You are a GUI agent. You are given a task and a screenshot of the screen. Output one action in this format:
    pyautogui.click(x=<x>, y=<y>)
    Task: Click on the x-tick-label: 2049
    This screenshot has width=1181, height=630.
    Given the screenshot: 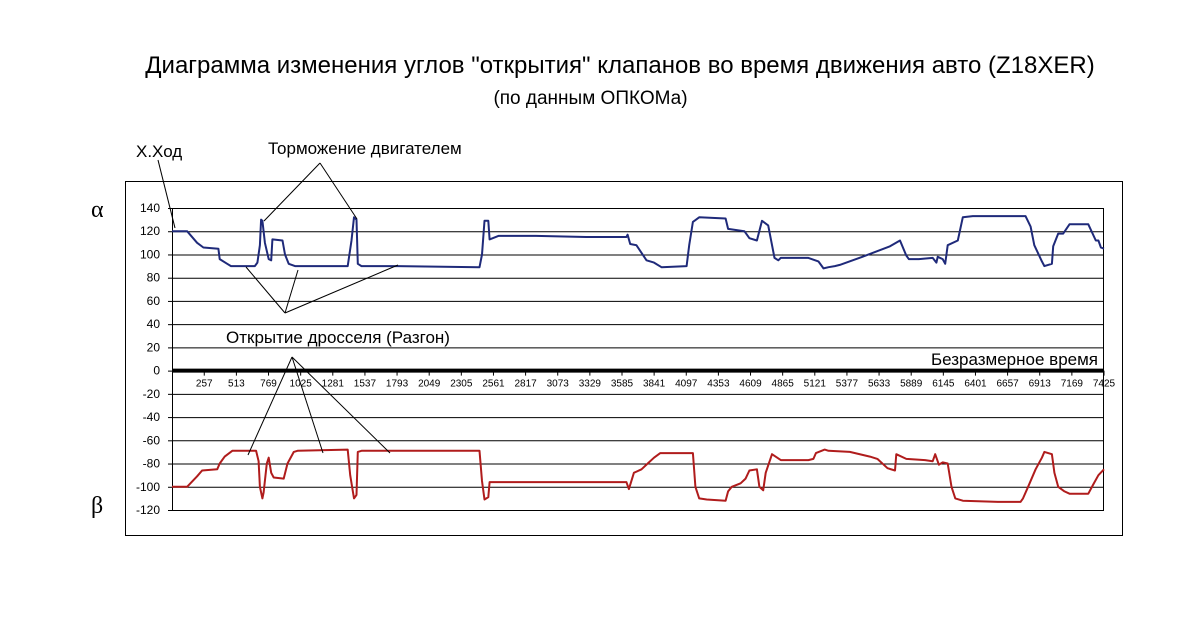 What is the action you would take?
    pyautogui.click(x=429, y=384)
    